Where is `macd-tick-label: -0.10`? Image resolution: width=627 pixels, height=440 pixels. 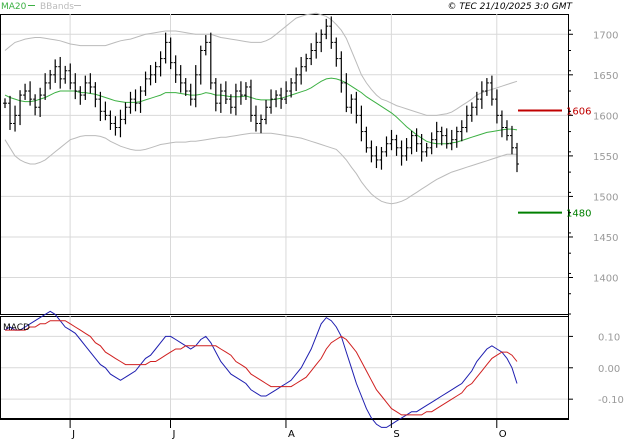 macd-tick-label: -0.10 is located at coordinates (611, 400).